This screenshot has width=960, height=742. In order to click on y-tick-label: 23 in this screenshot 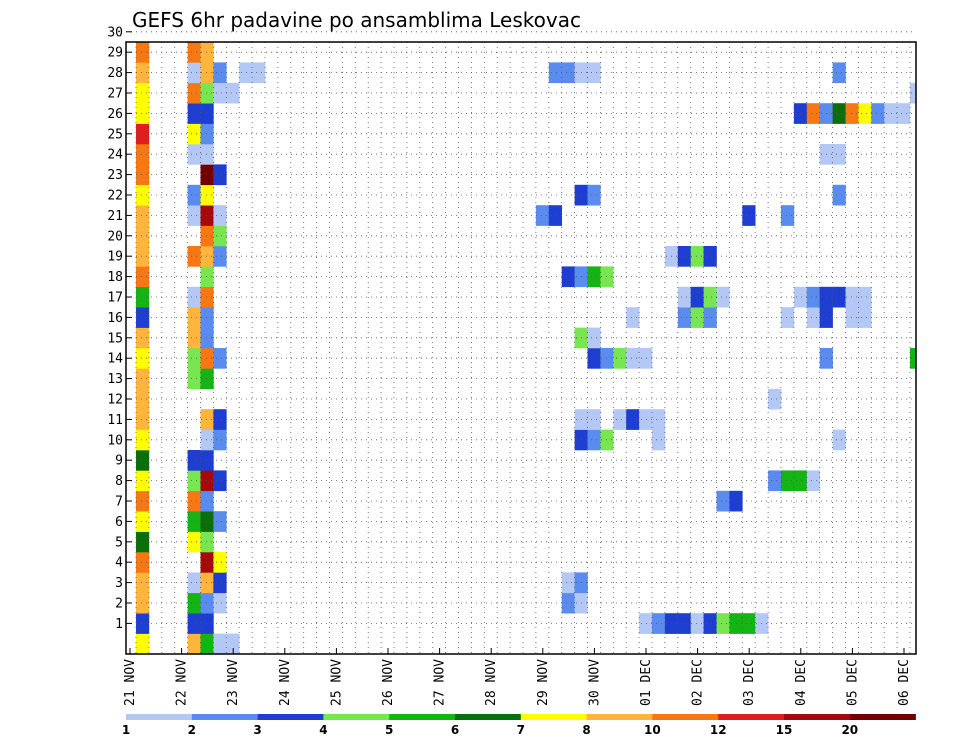, I will do `click(115, 175)`.